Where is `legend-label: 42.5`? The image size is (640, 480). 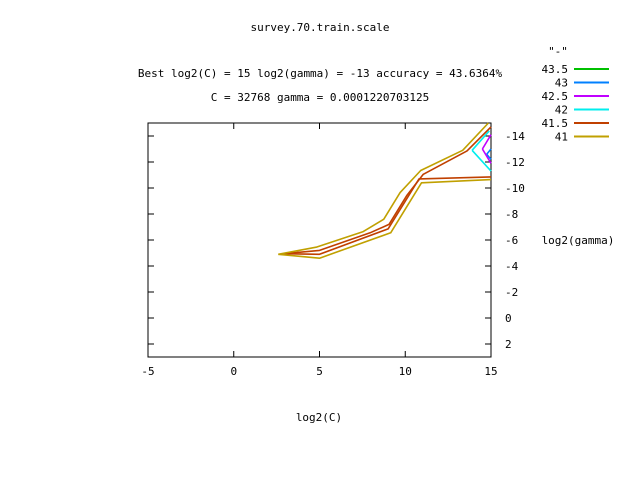
legend-label: 42.5 is located at coordinates (555, 96).